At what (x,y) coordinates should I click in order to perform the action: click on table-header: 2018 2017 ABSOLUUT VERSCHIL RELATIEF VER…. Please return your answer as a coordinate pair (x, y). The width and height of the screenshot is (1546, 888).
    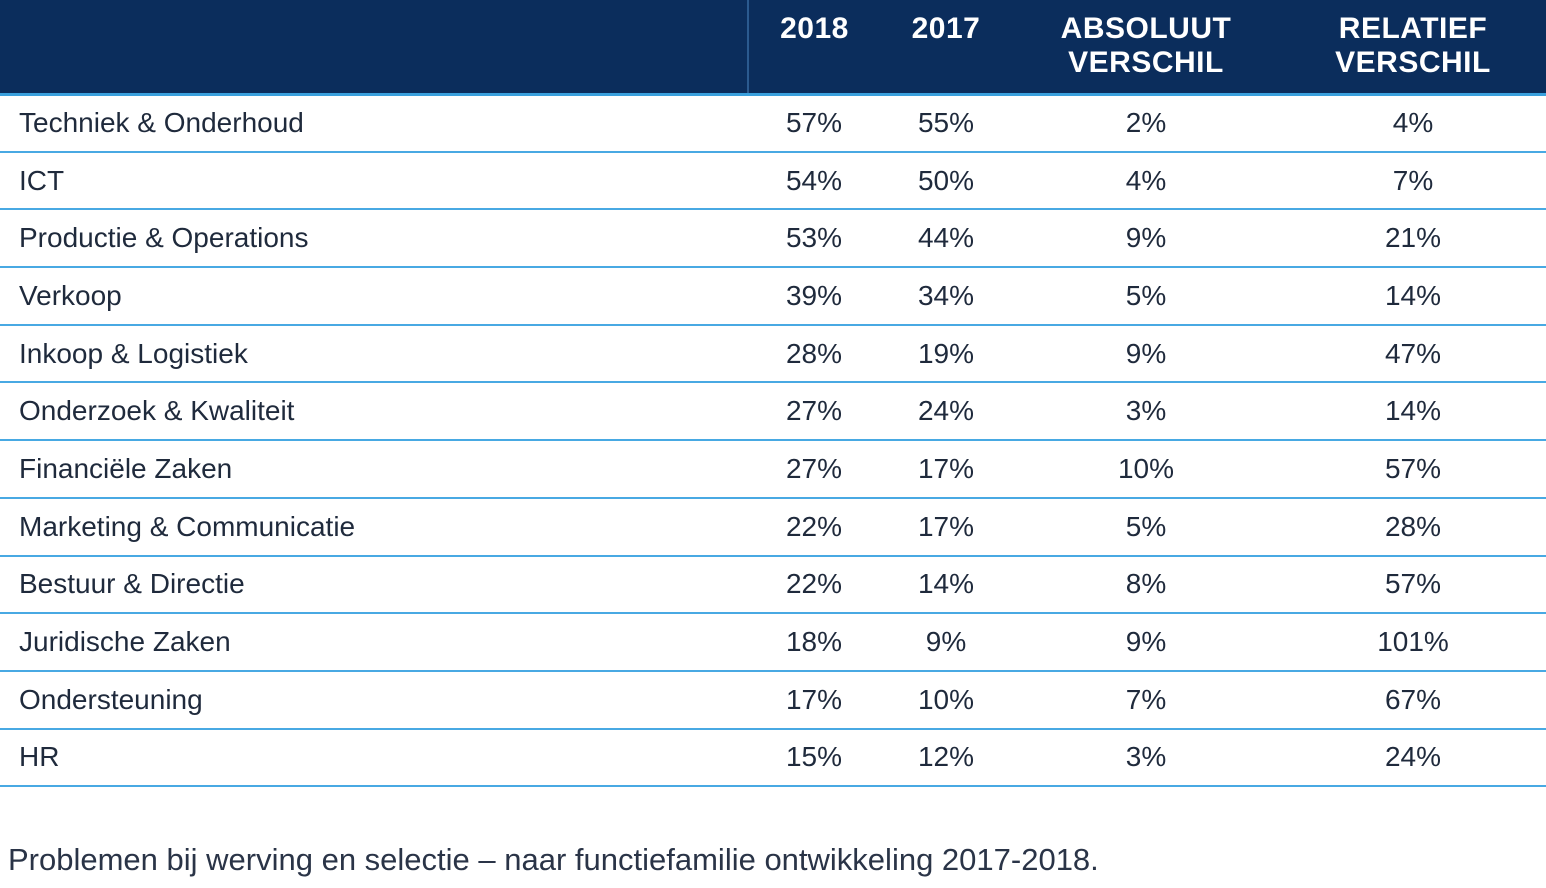
    Looking at the image, I should click on (773, 47).